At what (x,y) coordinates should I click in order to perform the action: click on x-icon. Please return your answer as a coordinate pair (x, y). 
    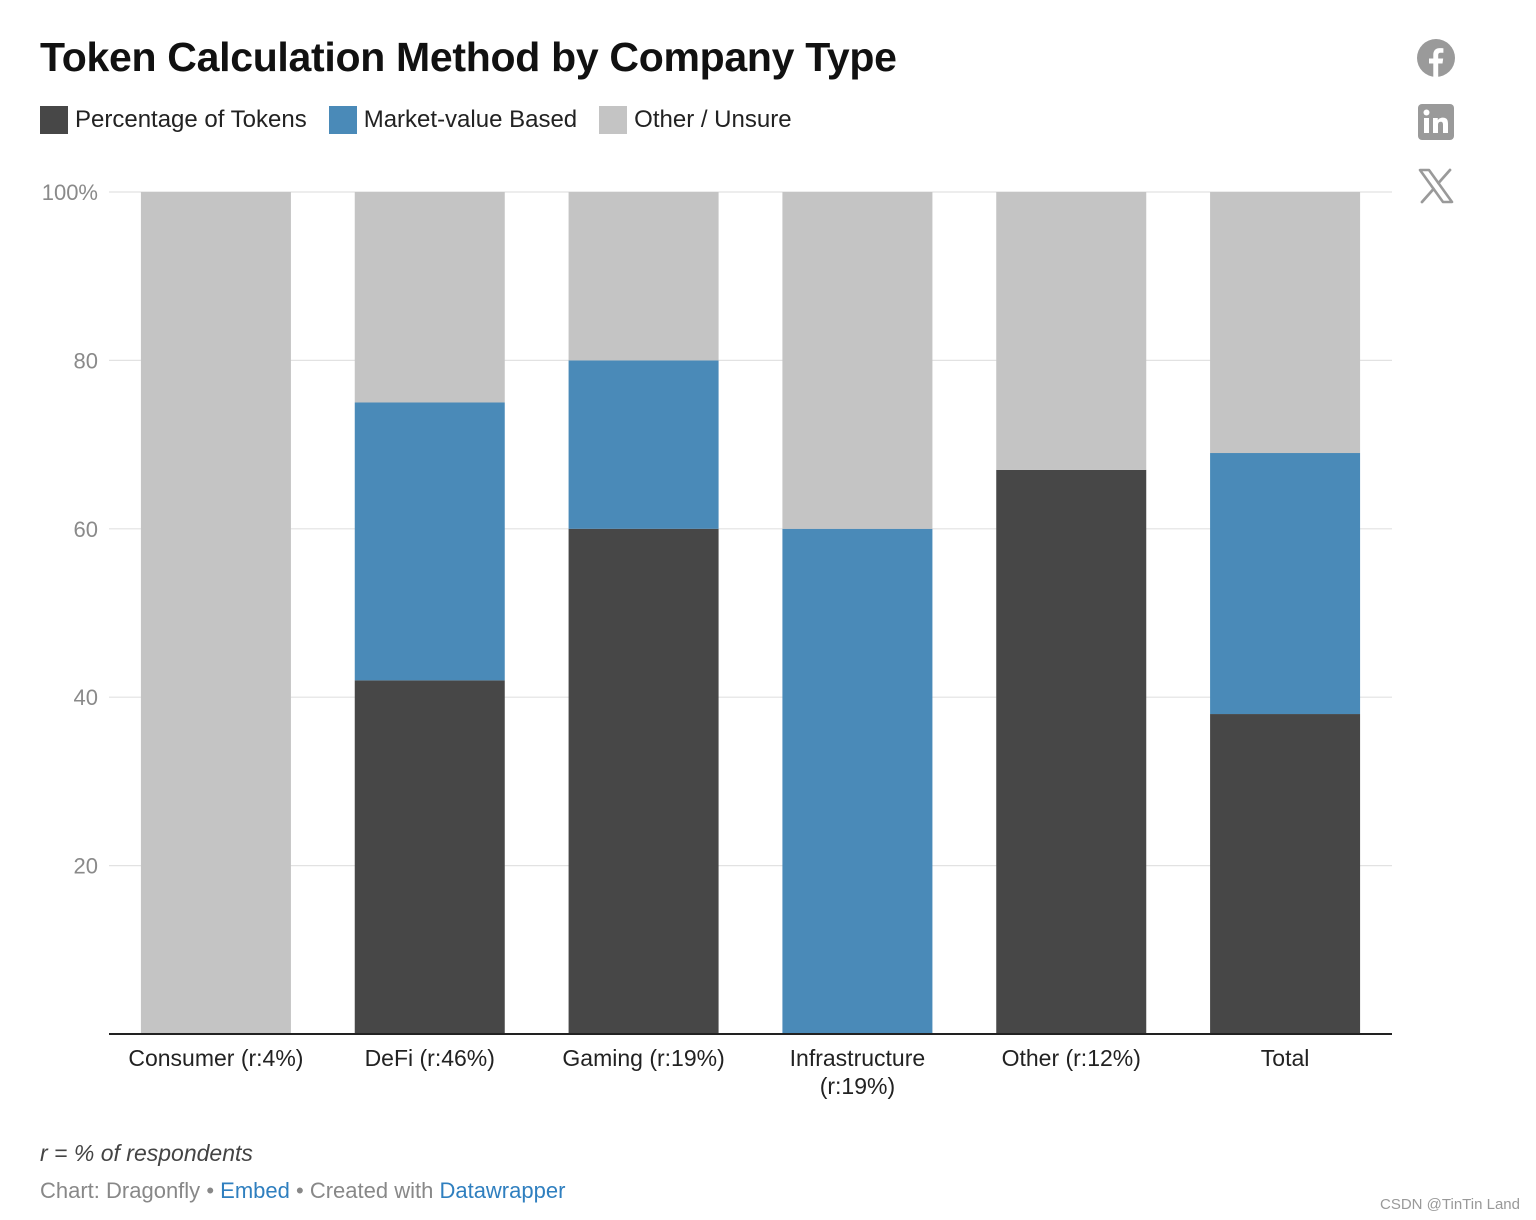
    Looking at the image, I should click on (1436, 186).